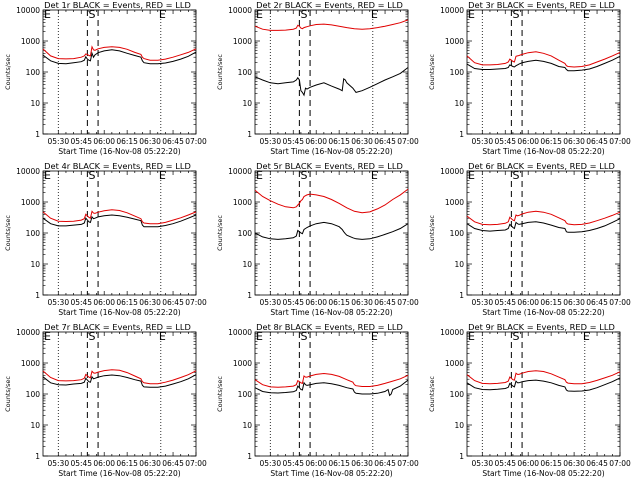 This screenshot has width=640, height=480. What do you see at coordinates (541, 5) in the screenshot?
I see `chart-title: Det 3r BLACK = Events, RED = LLD` at bounding box center [541, 5].